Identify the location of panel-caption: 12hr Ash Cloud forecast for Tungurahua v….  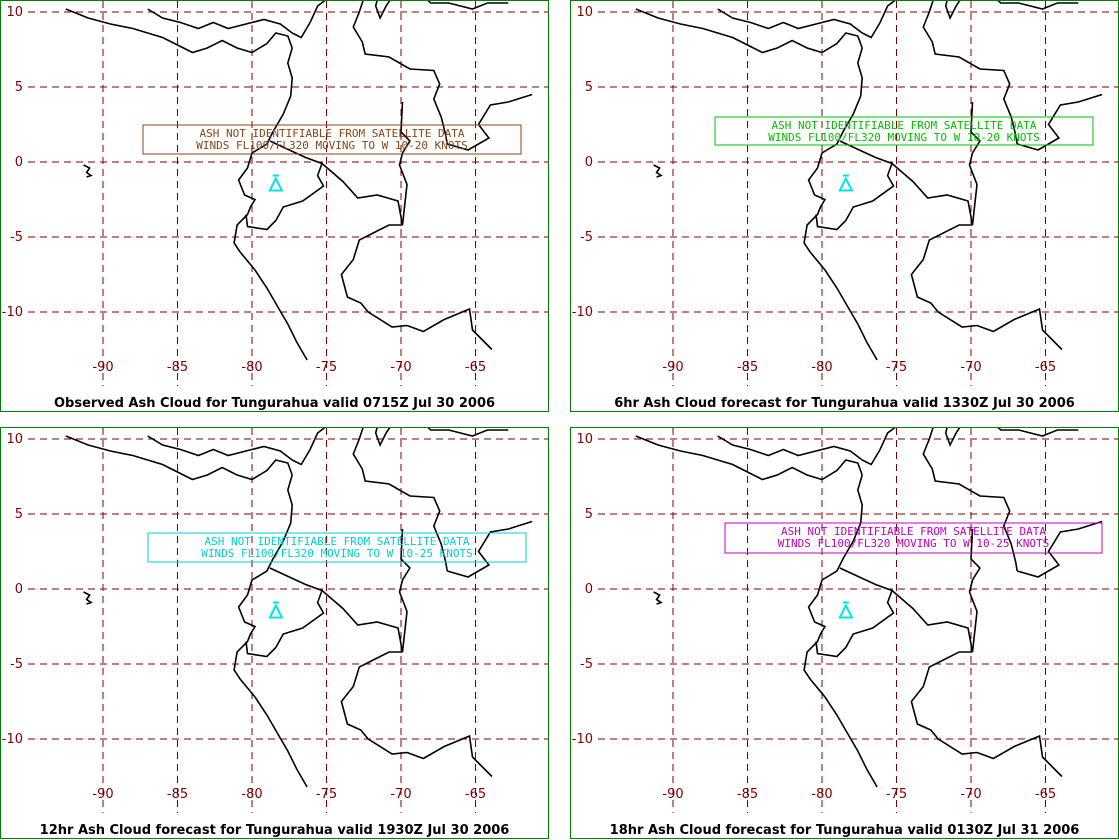
(274, 830).